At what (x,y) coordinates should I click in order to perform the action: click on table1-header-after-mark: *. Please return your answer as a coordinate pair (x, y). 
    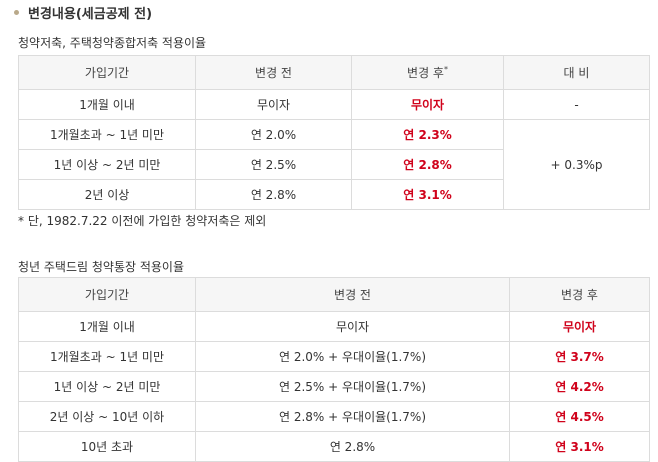
    Looking at the image, I should click on (445, 69).